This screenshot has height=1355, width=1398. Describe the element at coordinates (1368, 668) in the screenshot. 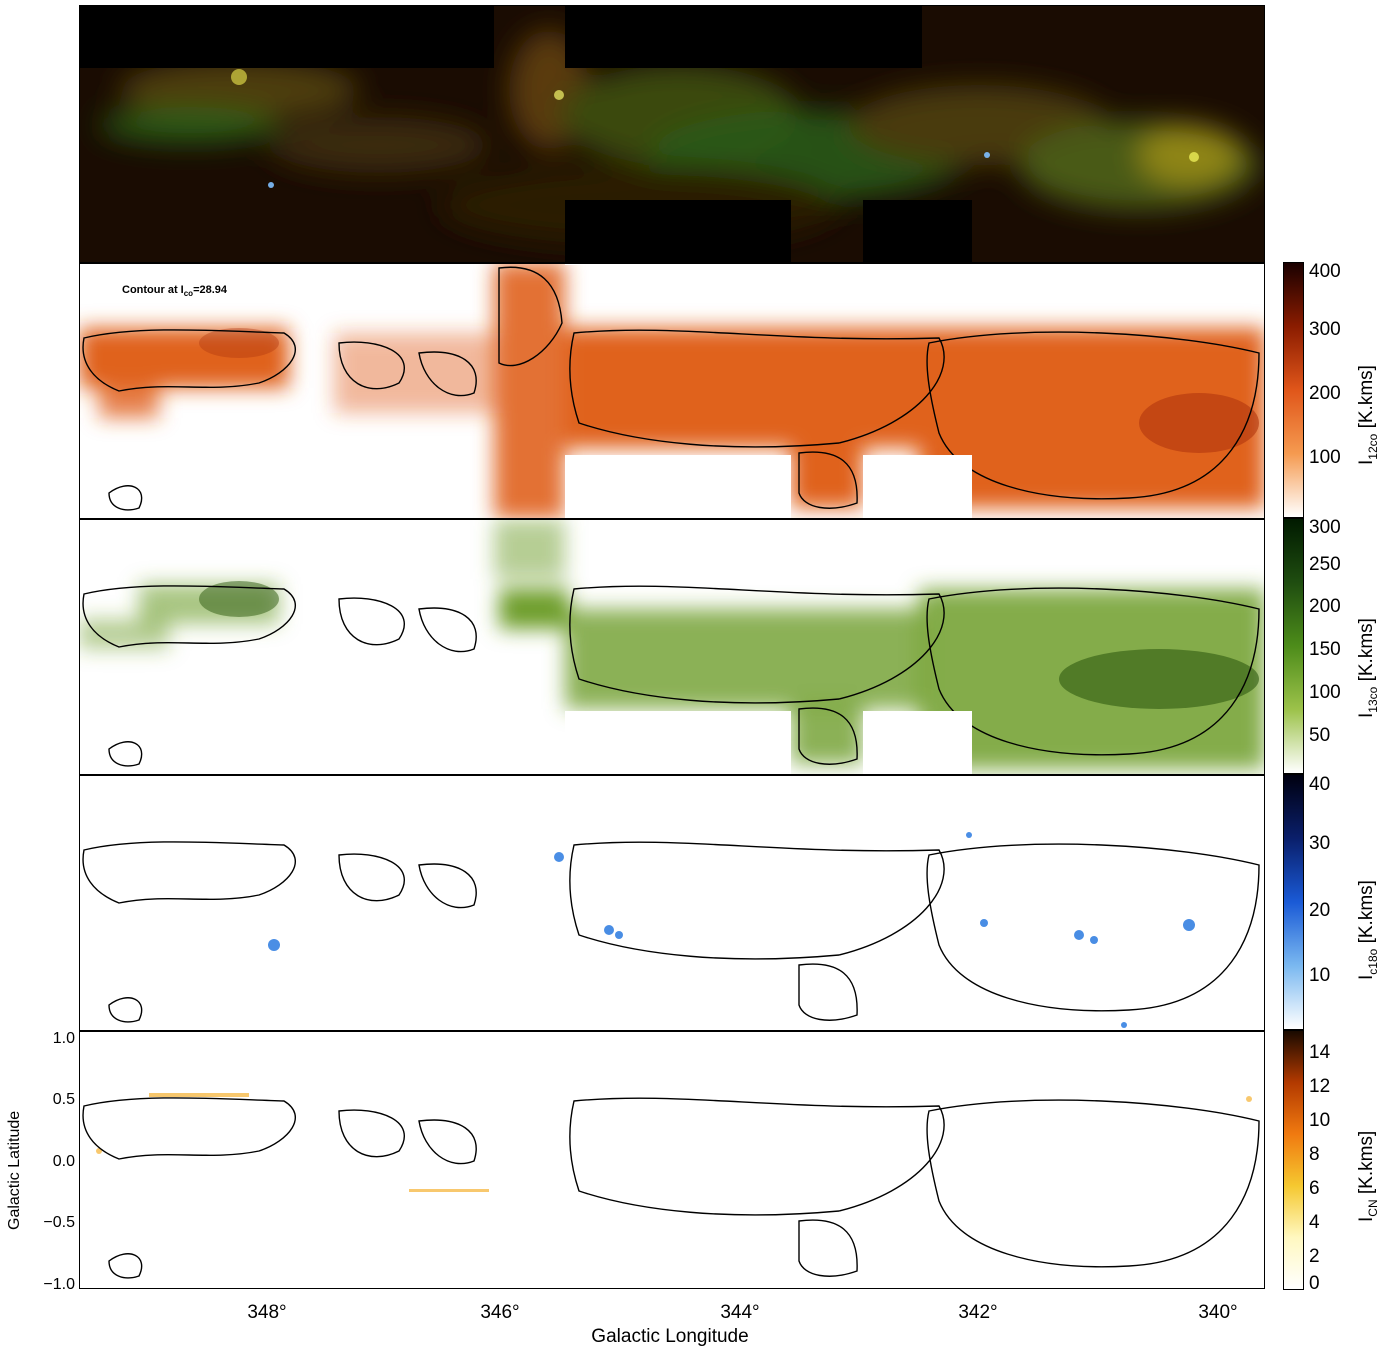

I see `co13-colorbar-label: I13co [K.kms]` at that location.